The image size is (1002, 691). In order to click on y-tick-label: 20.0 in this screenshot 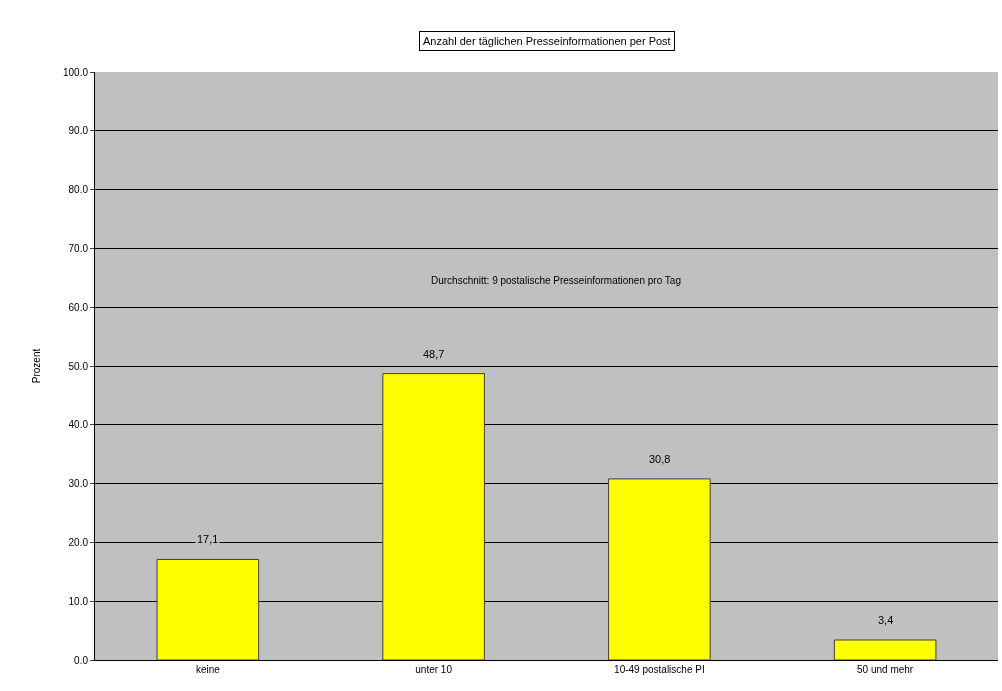, I will do `click(78, 542)`.